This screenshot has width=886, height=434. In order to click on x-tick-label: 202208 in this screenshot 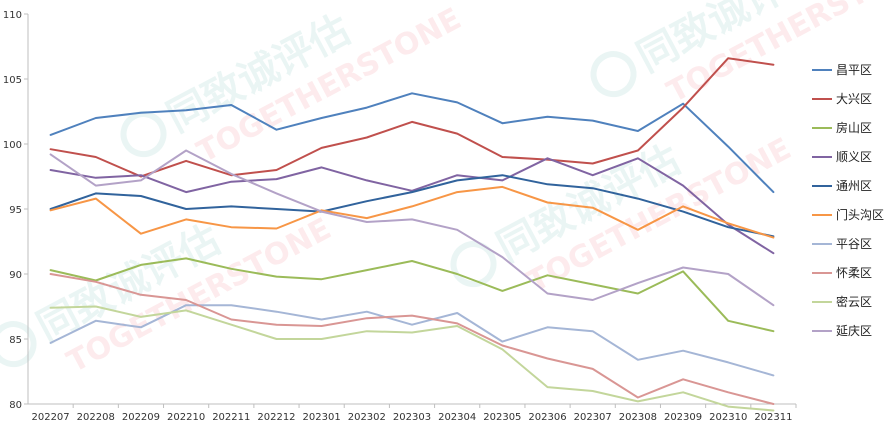, I will do `click(96, 417)`.